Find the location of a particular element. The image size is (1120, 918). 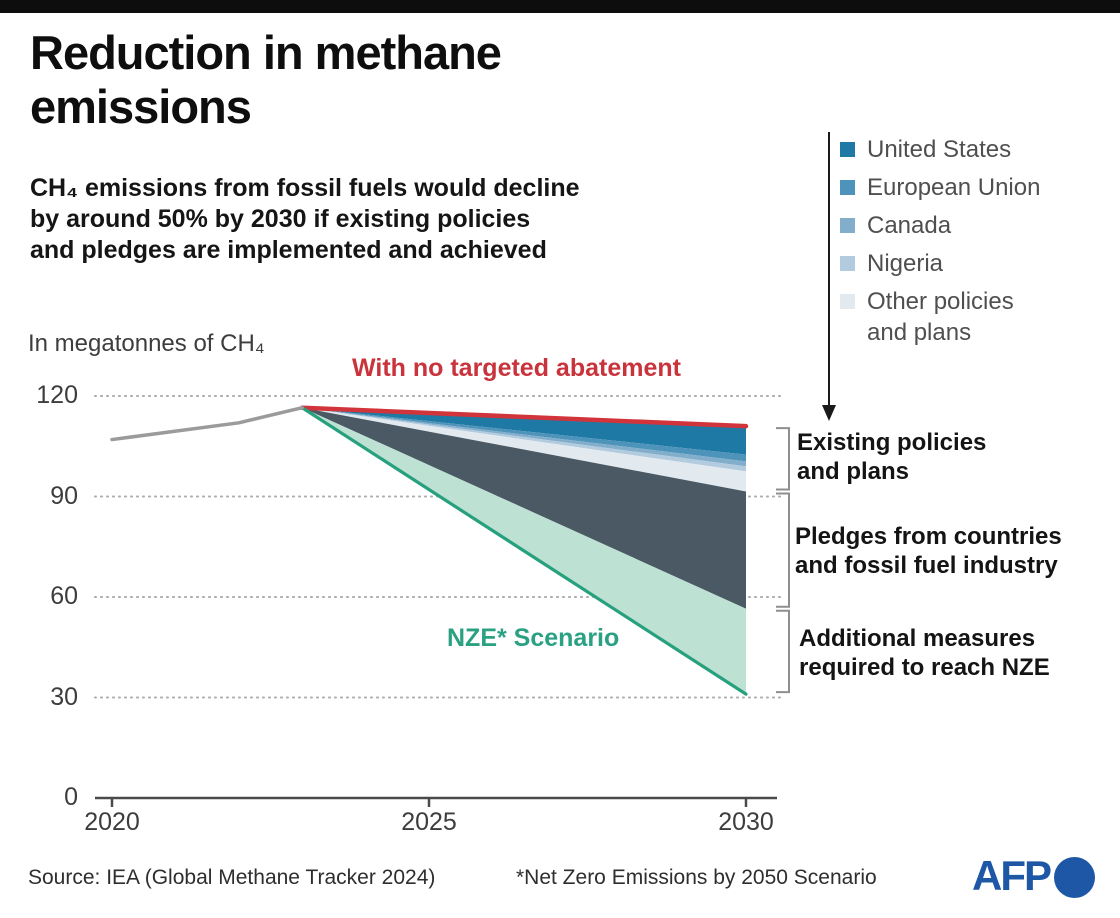

annotation-existing-policies: Existing policies and plans is located at coordinates (891, 457).